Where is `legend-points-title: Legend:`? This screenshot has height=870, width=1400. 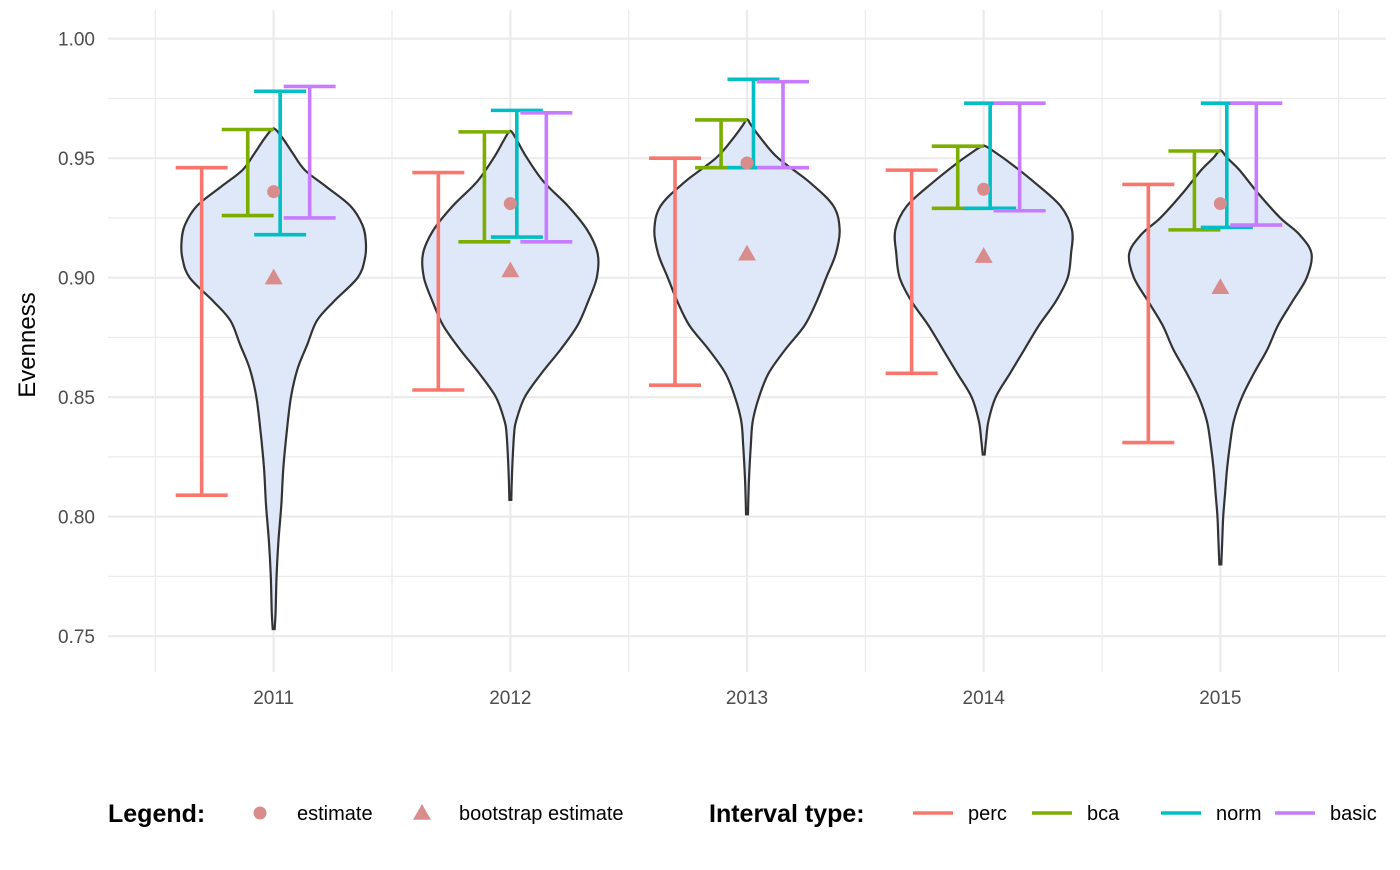
legend-points-title: Legend: is located at coordinates (156, 814).